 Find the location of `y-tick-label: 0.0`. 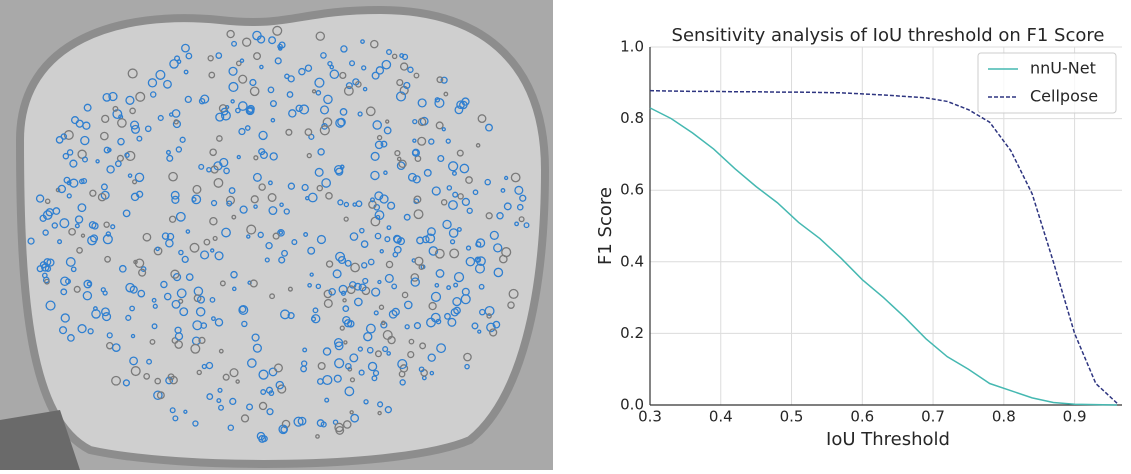

y-tick-label: 0.0 is located at coordinates (632, 405).